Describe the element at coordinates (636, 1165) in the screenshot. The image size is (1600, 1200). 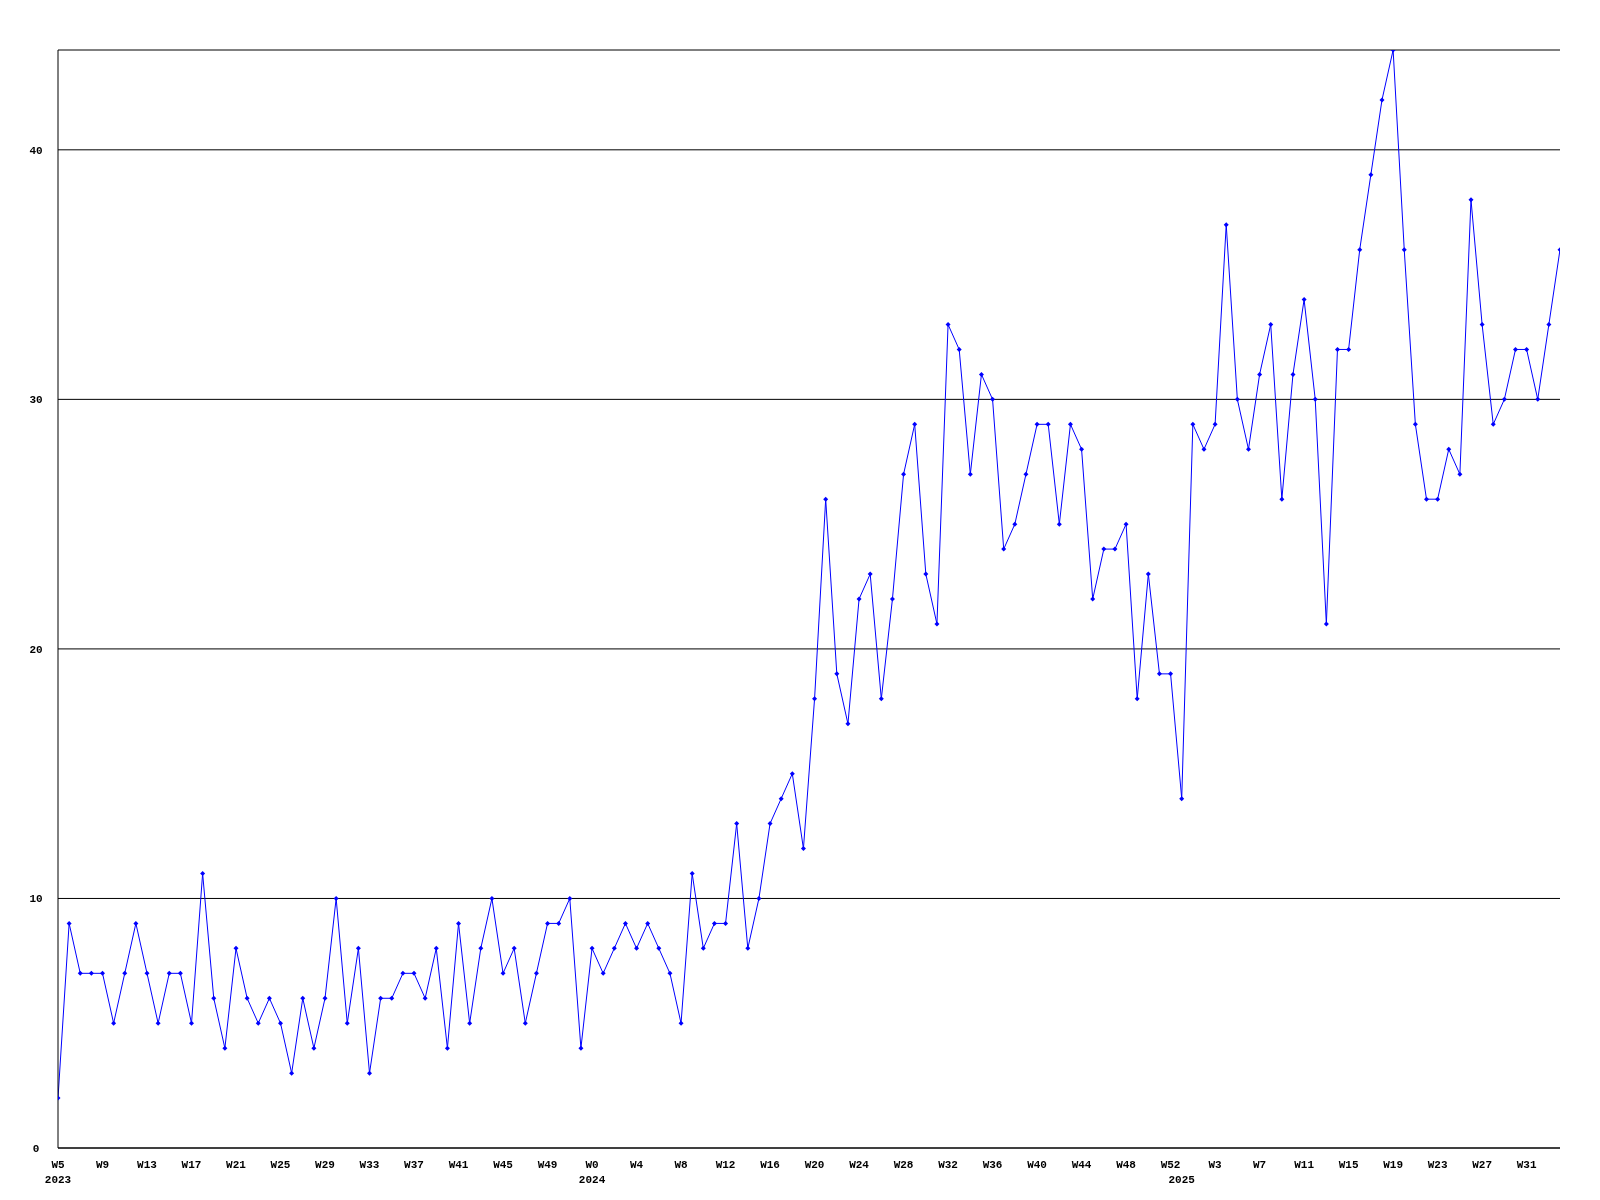
I see `x-tick-label: W4` at that location.